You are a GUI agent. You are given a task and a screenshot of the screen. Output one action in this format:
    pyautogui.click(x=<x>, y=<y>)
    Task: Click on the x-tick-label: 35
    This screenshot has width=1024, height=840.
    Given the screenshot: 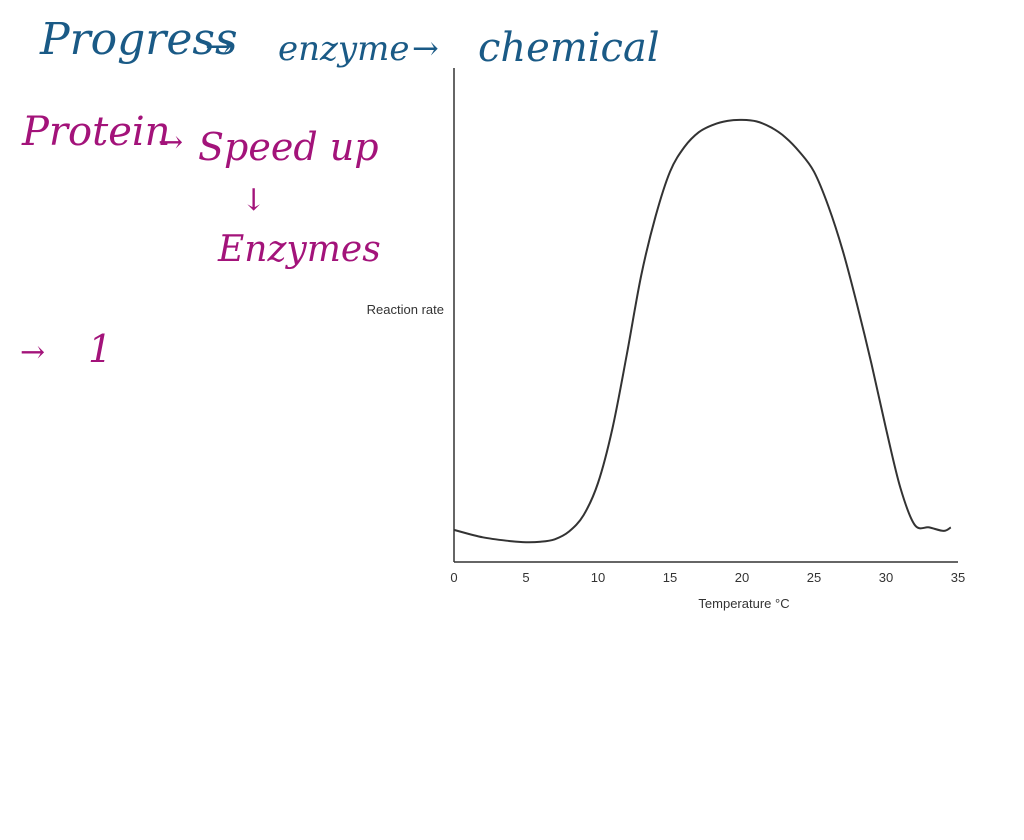 What is the action you would take?
    pyautogui.click(x=958, y=577)
    